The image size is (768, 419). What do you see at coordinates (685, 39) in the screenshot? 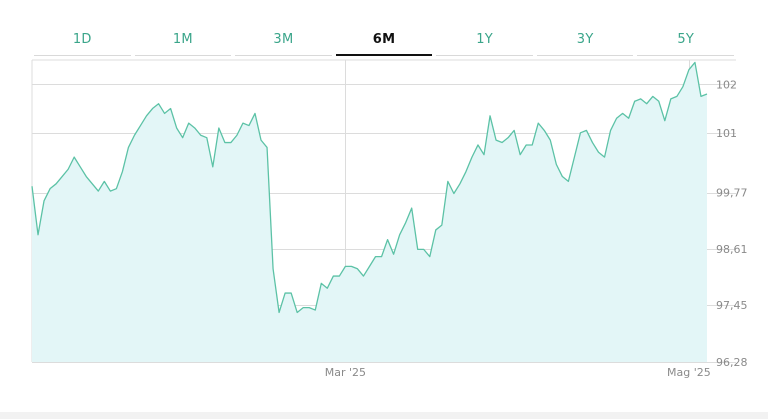
I see `tab-5y: 5Y` at bounding box center [685, 39].